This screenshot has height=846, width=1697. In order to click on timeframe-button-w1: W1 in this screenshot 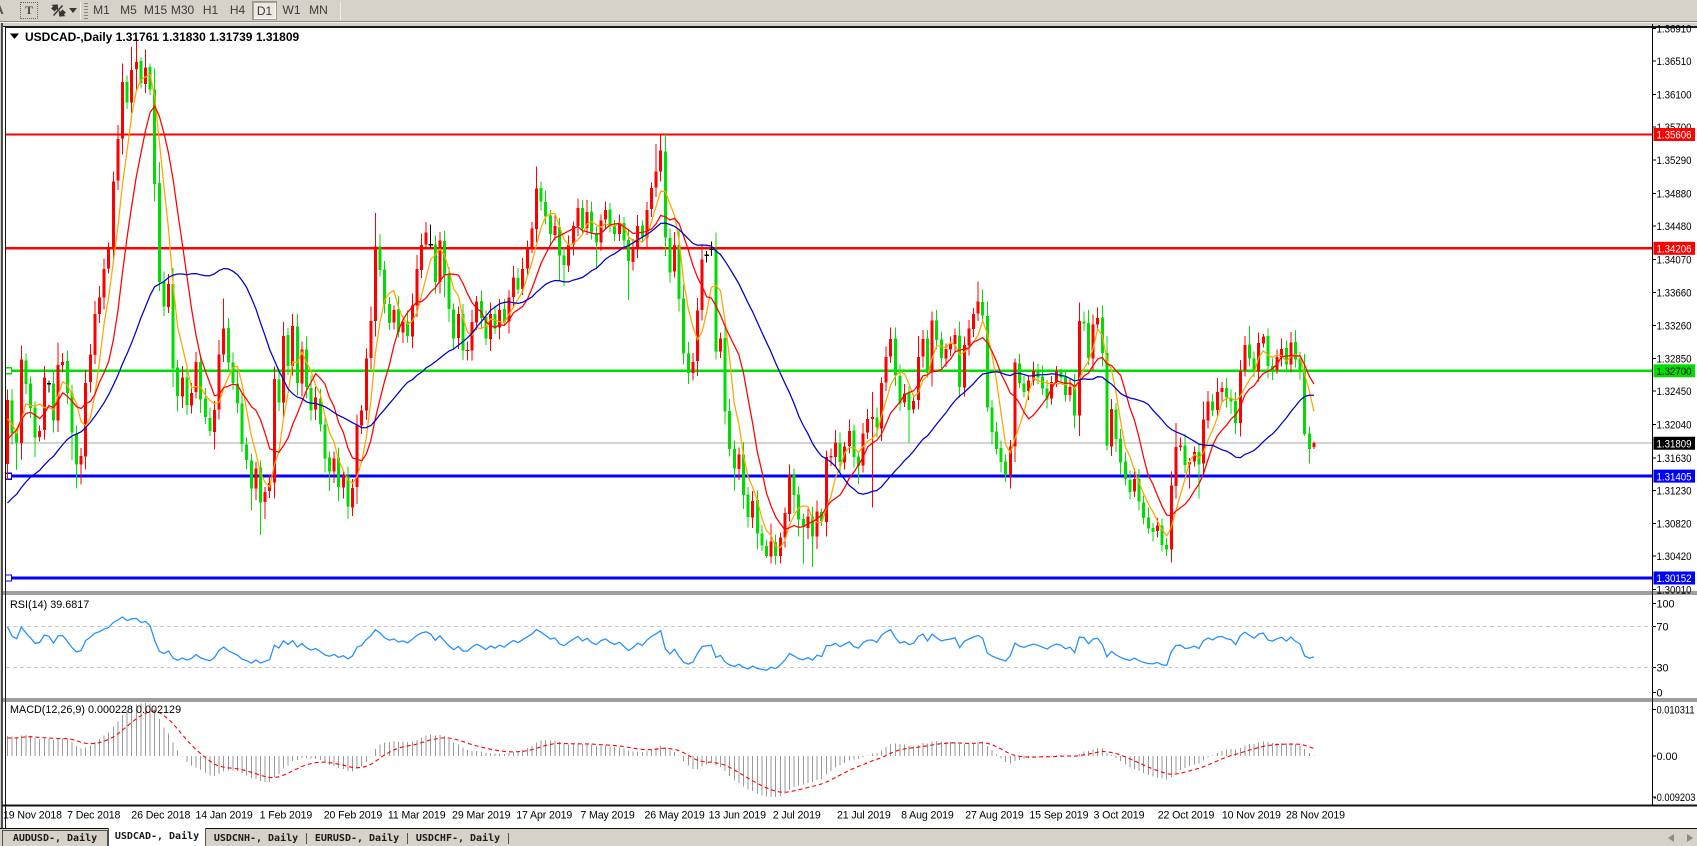, I will do `click(291, 10)`.